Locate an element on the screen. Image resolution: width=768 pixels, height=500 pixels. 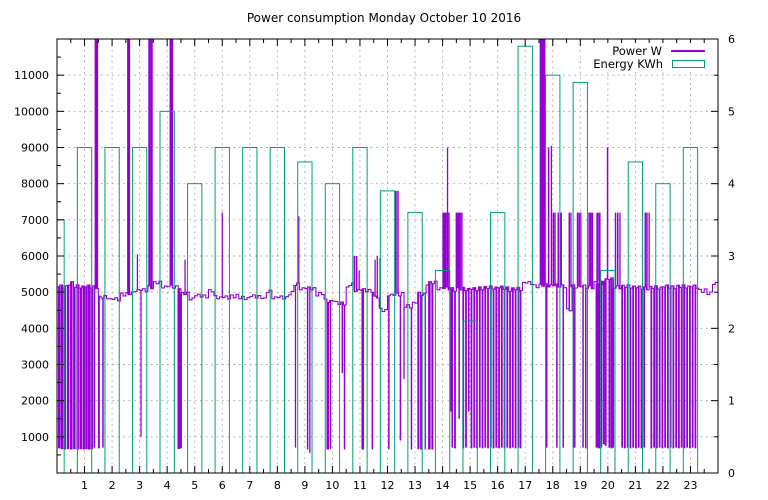
svg-text: 5000 is located at coordinates (35, 292).